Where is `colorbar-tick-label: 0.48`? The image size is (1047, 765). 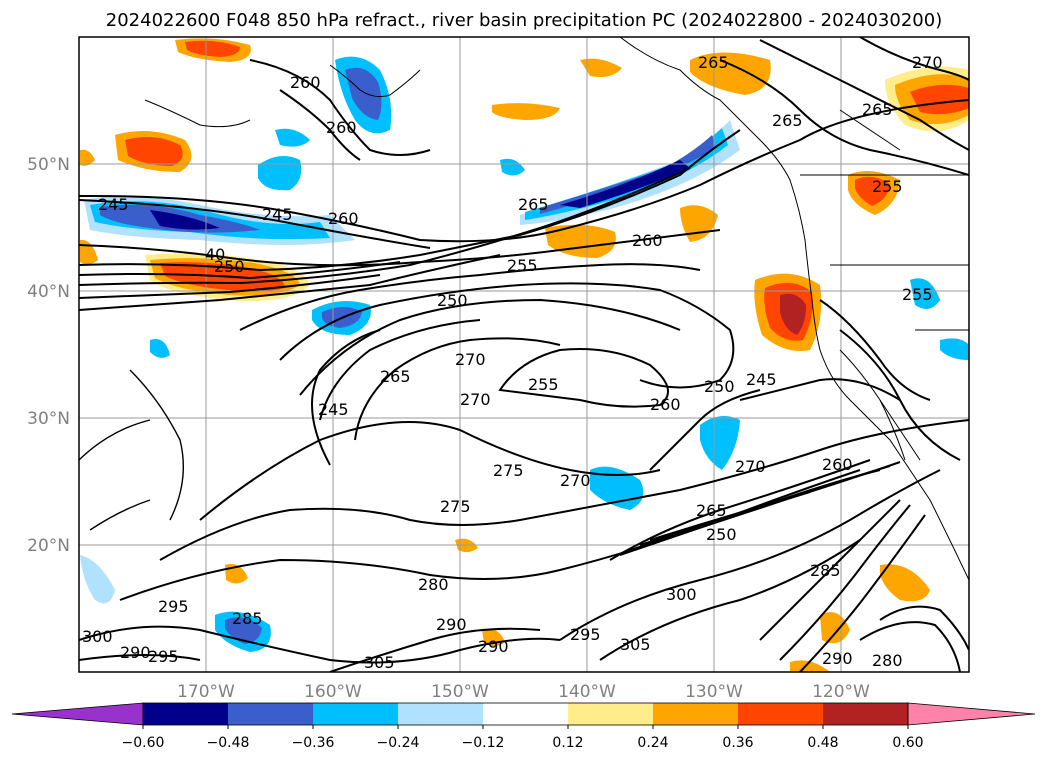
colorbar-tick-label: 0.48 is located at coordinates (822, 743).